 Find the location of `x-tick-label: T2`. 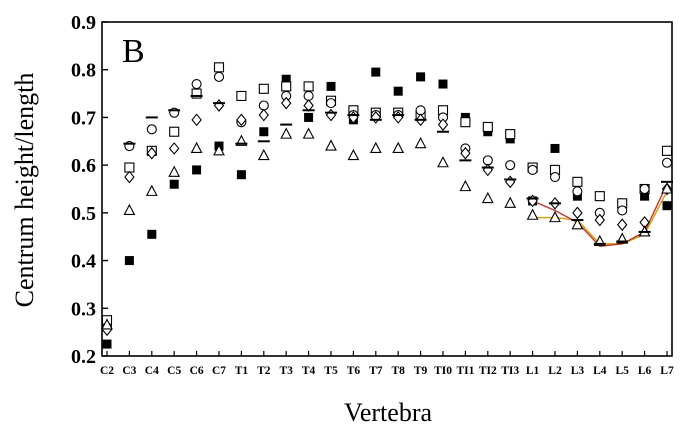

x-tick-label: T2 is located at coordinates (264, 371).